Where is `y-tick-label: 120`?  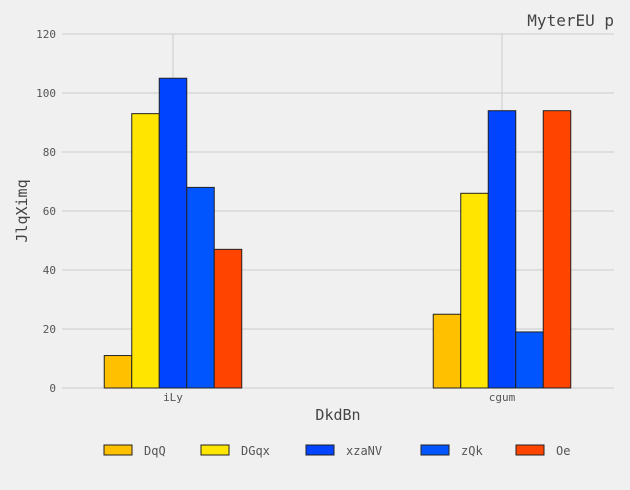
y-tick-label: 120 is located at coordinates (46, 34).